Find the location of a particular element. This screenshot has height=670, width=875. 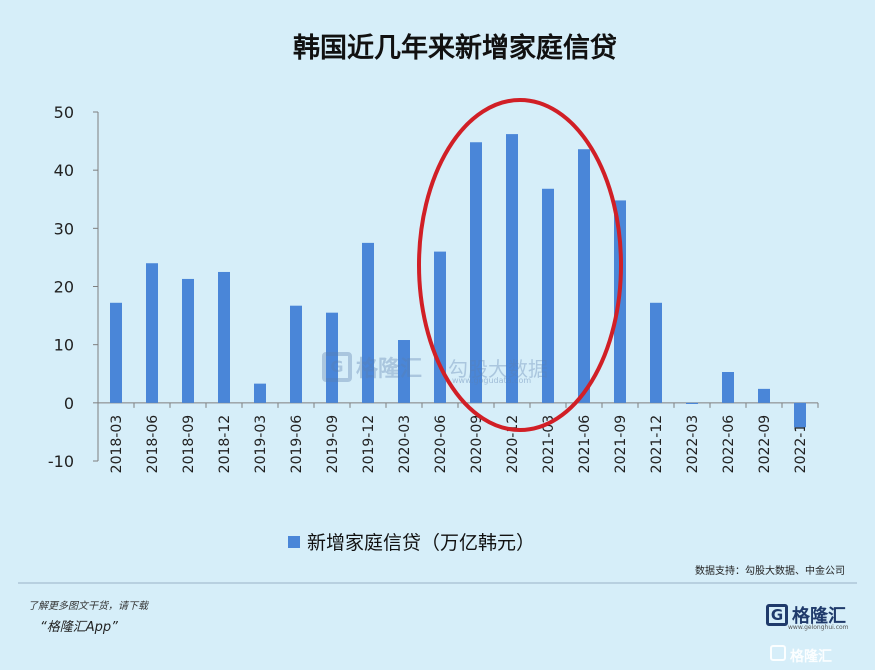

source-label: 数据支持：勾股大数据、中金公司 is located at coordinates (770, 570).